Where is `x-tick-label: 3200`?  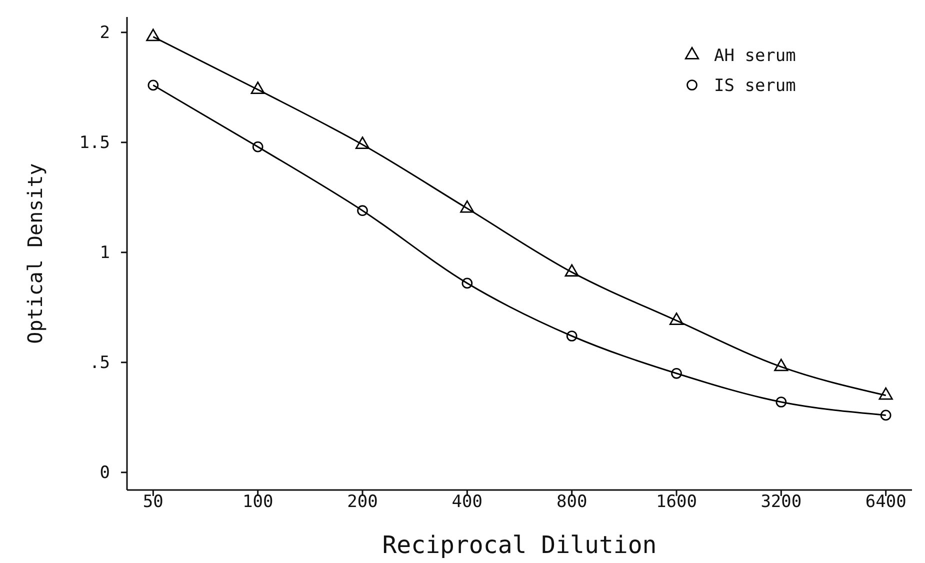 x-tick-label: 3200 is located at coordinates (781, 502).